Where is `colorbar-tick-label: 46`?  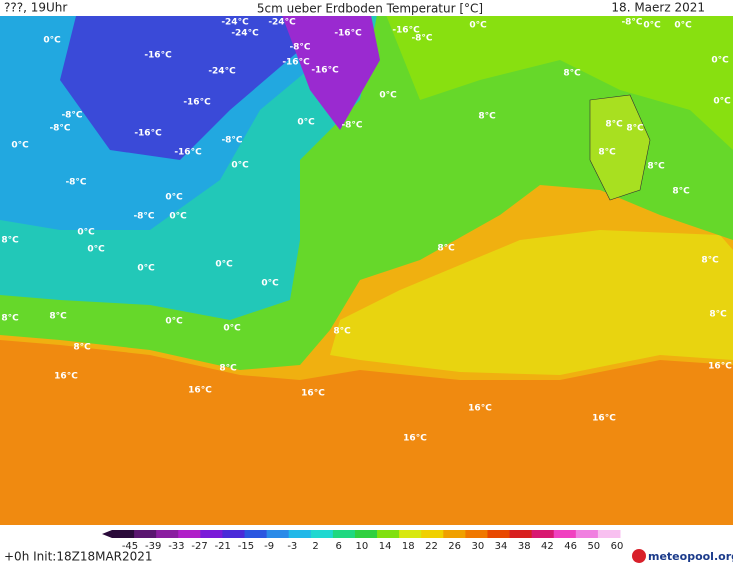 colorbar-tick-label: 46 is located at coordinates (570, 546).